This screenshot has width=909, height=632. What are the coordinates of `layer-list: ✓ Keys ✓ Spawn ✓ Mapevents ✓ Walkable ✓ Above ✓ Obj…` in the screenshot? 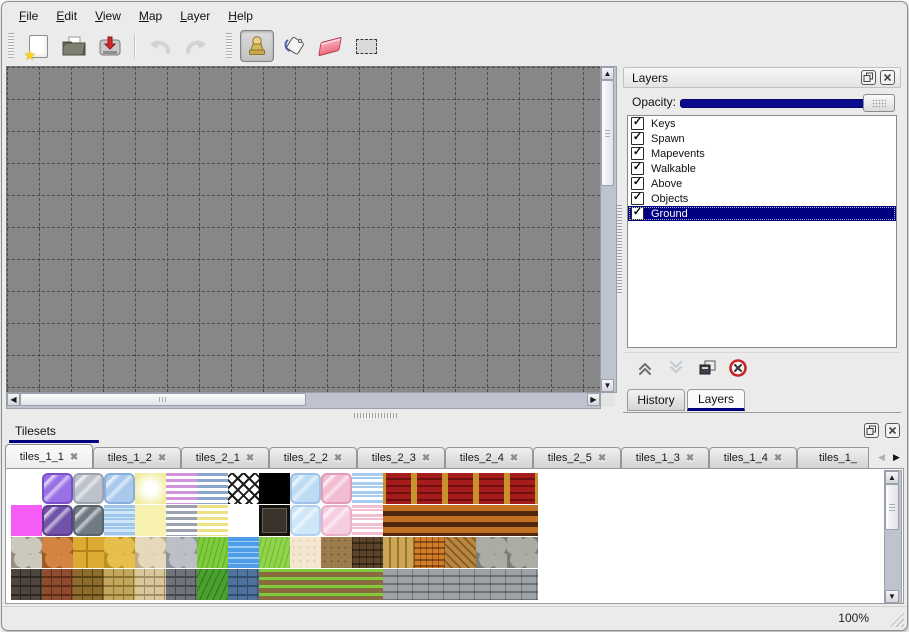 It's located at (762, 231).